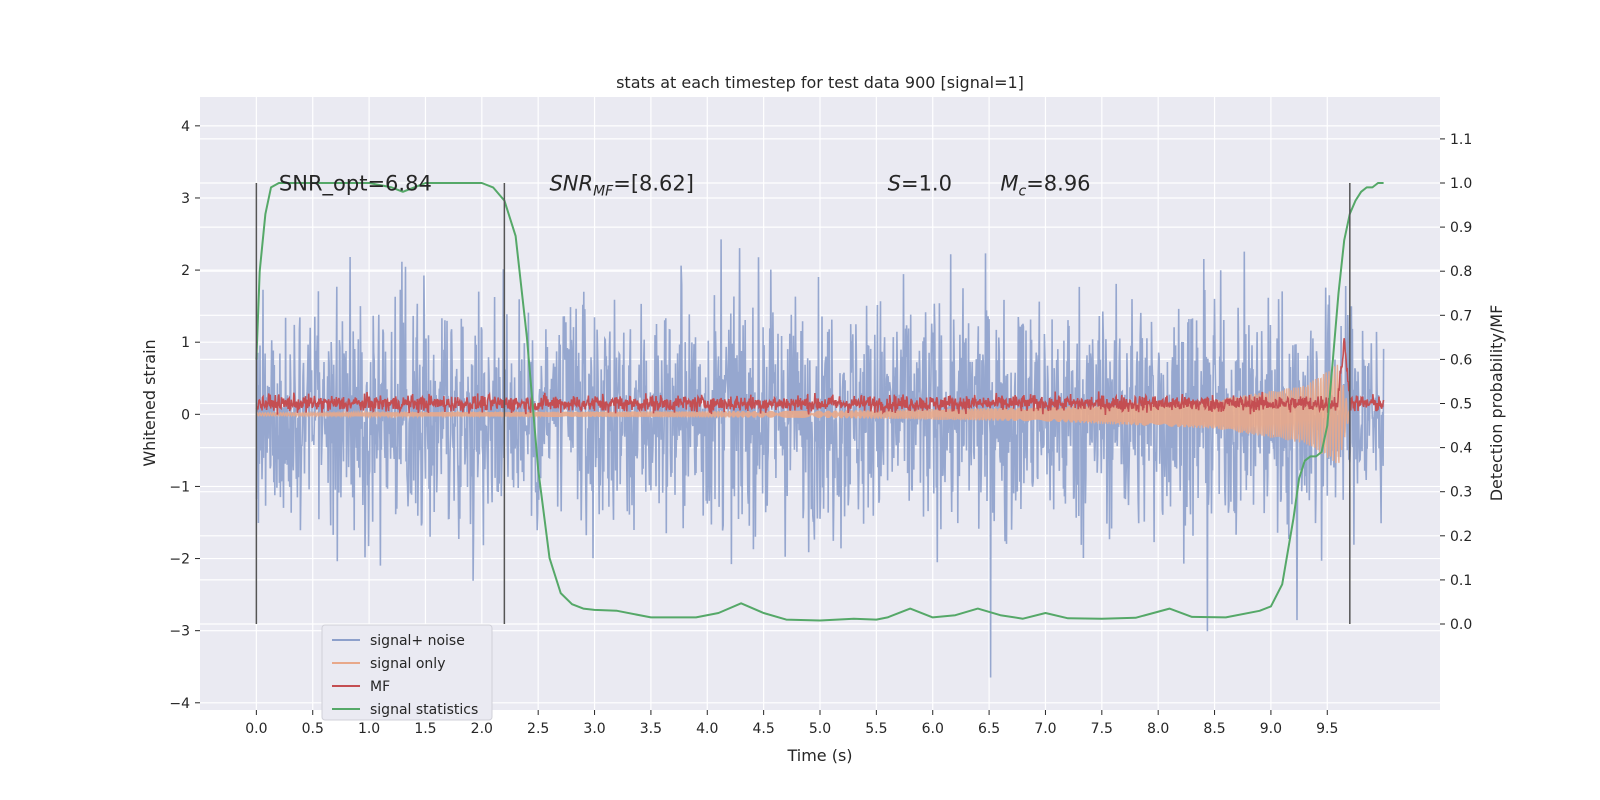 The image size is (1600, 800). I want to click on y-tick-label: 4, so click(185, 127).